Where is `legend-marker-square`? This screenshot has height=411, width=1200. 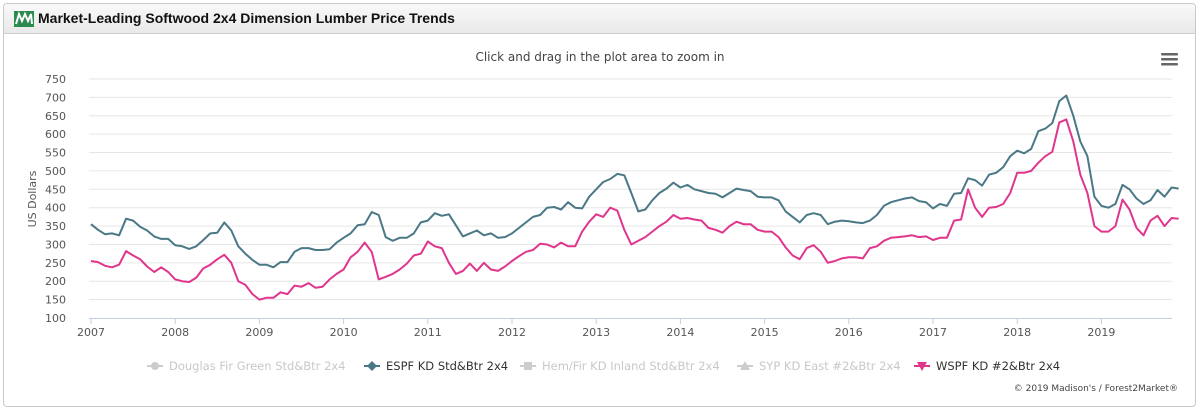 legend-marker-square is located at coordinates (528, 366).